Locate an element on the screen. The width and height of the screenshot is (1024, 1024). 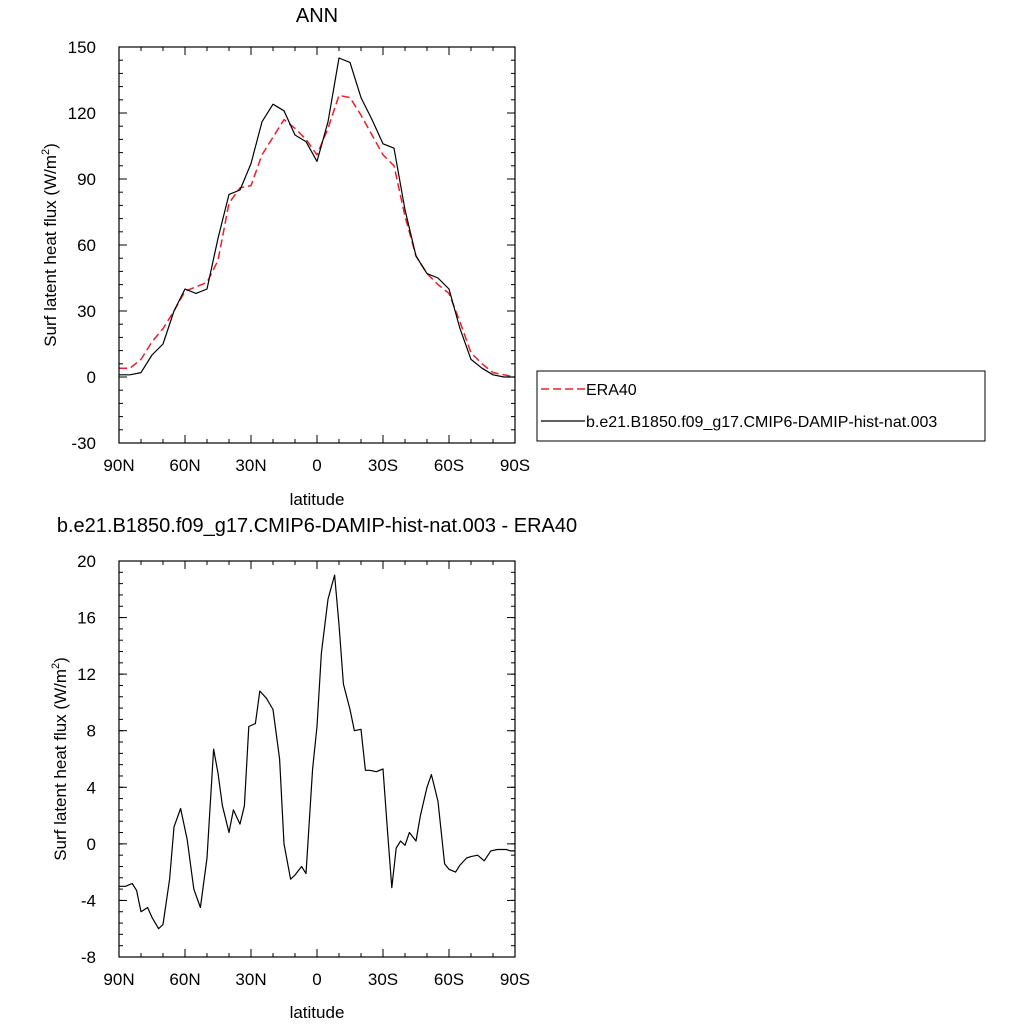
bottom-y-tick-label: -8 is located at coordinates (88, 957).